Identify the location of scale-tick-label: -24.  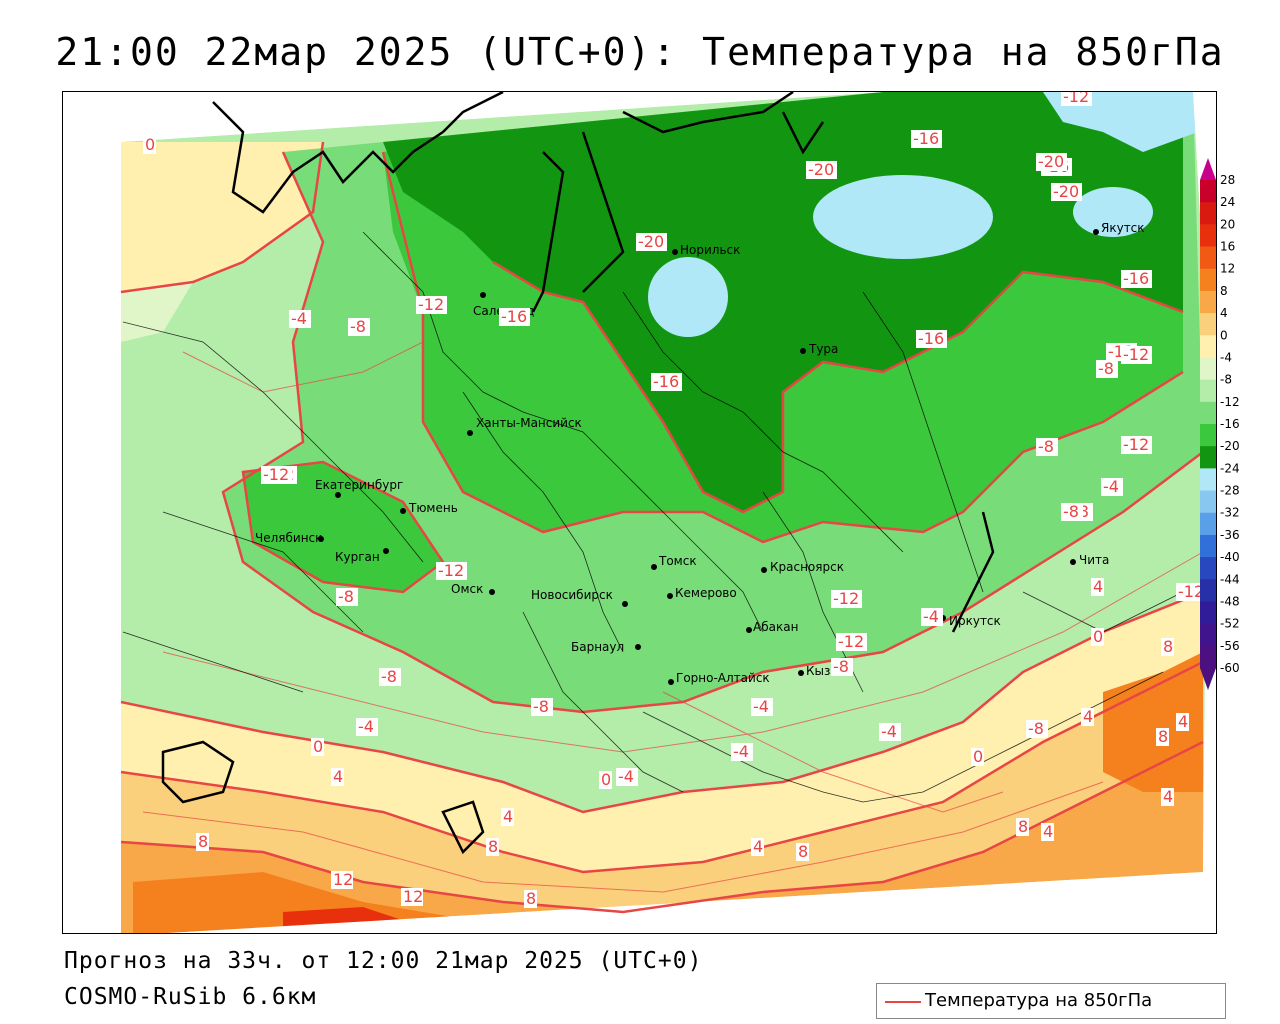
(1230, 468).